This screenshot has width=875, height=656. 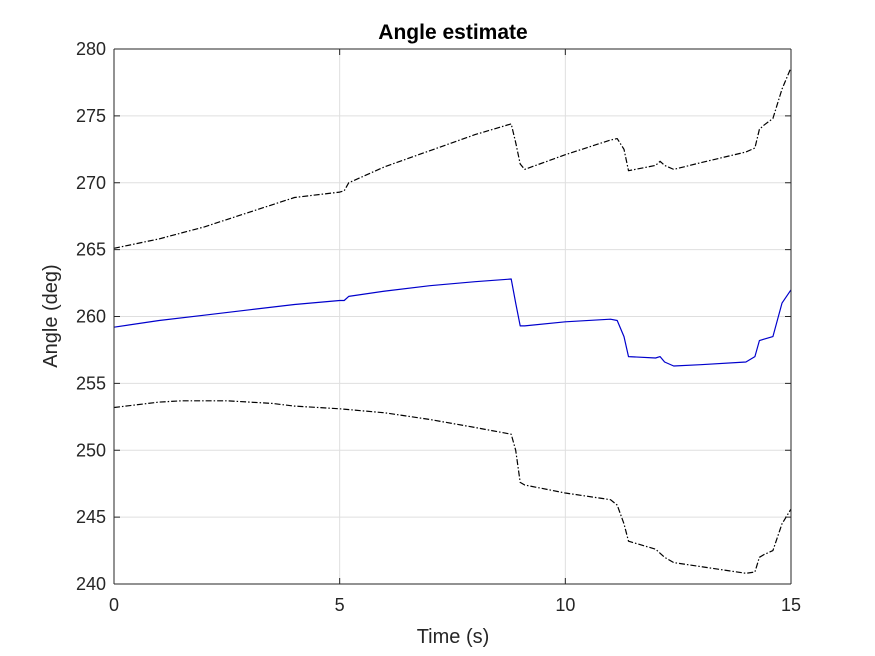 What do you see at coordinates (452, 32) in the screenshot?
I see `chart-title: Angle estimate` at bounding box center [452, 32].